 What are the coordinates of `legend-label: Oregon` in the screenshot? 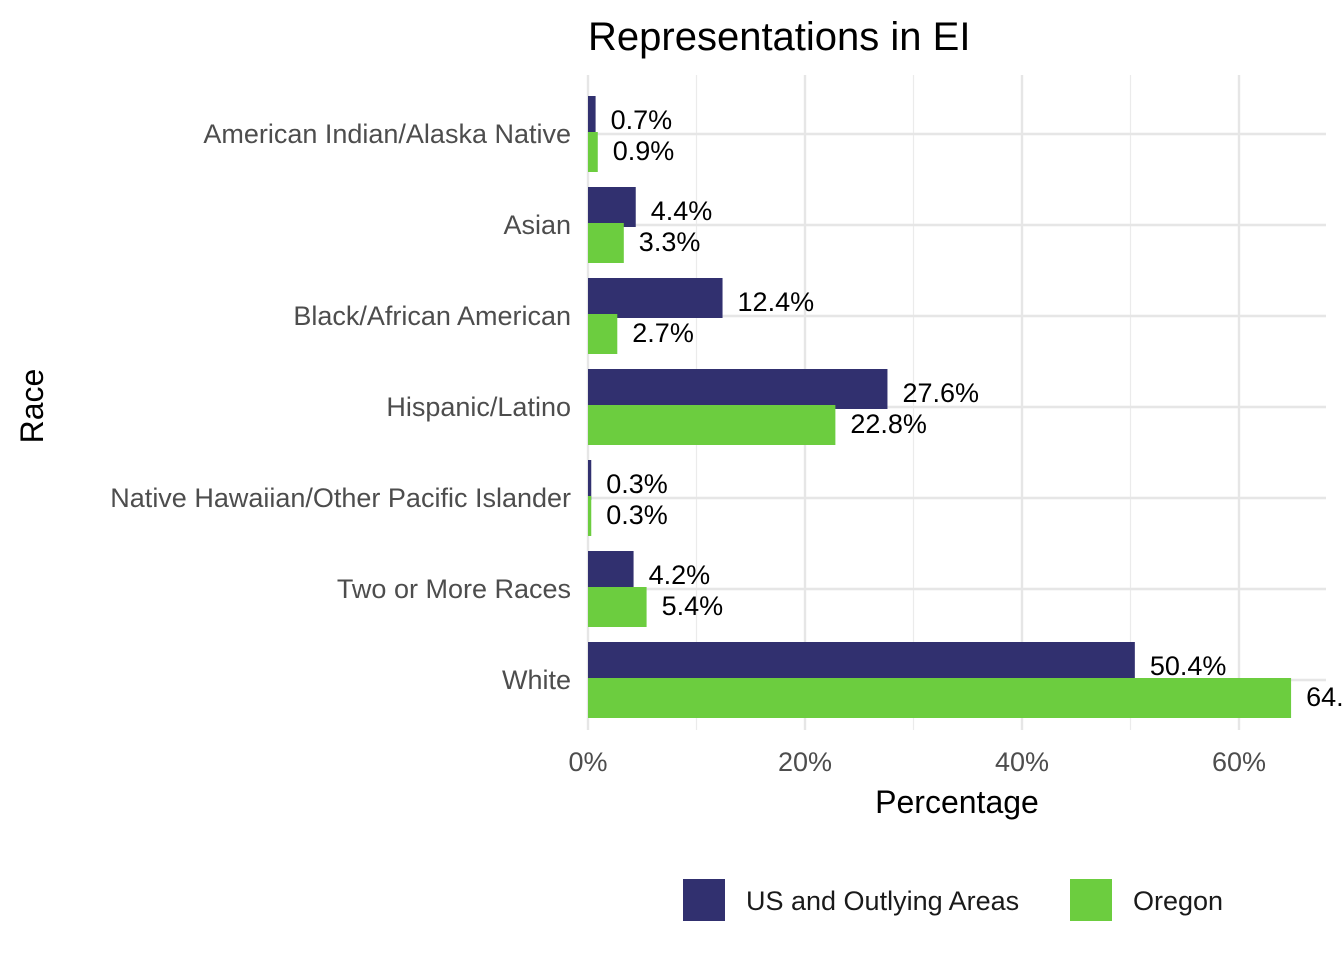 It's located at (1178, 901).